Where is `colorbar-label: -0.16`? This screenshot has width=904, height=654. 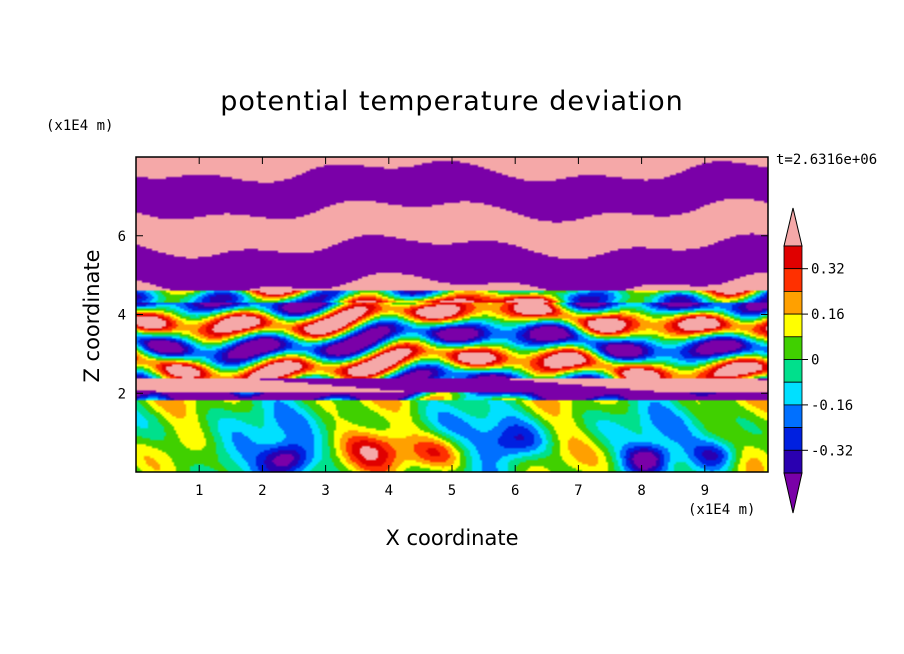 colorbar-label: -0.16 is located at coordinates (832, 406).